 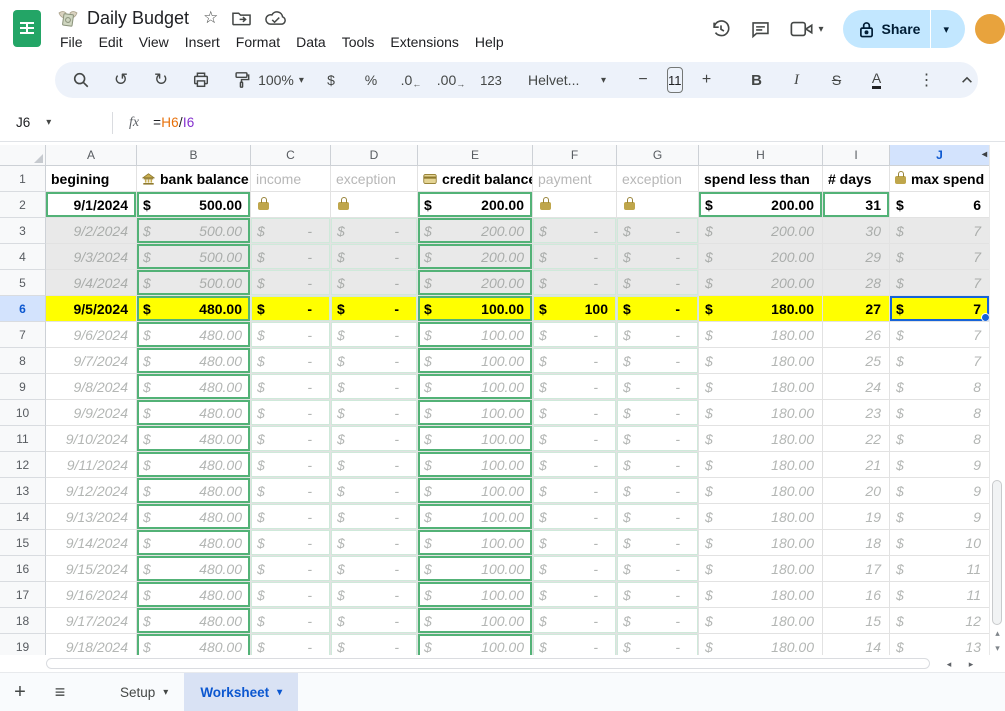 I want to click on column-header-D: D, so click(x=374, y=155).